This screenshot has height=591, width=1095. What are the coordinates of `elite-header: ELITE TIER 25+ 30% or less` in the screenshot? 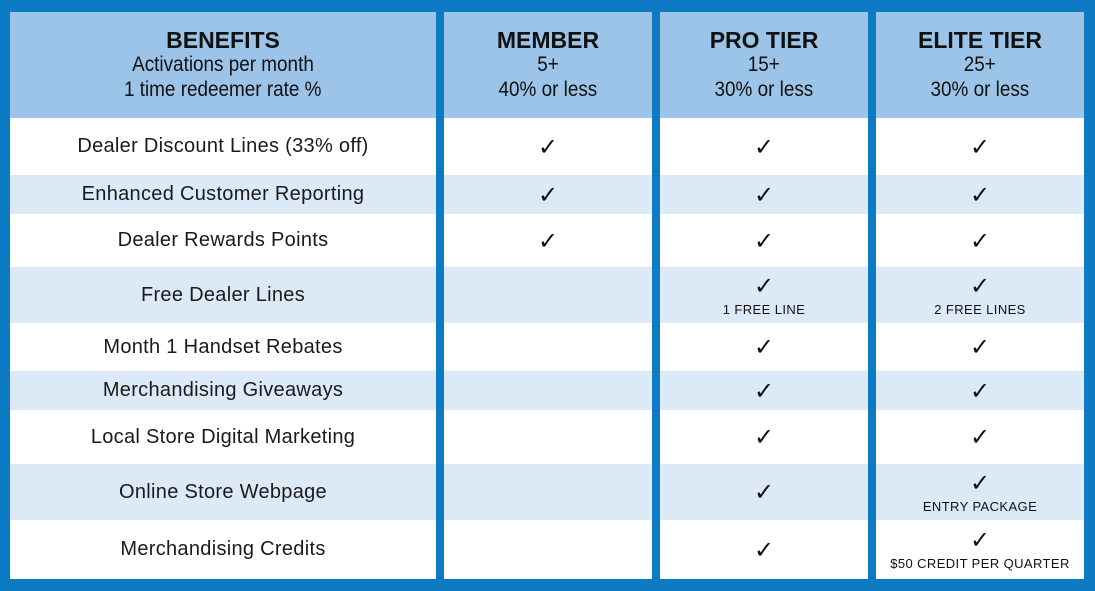 It's located at (980, 65).